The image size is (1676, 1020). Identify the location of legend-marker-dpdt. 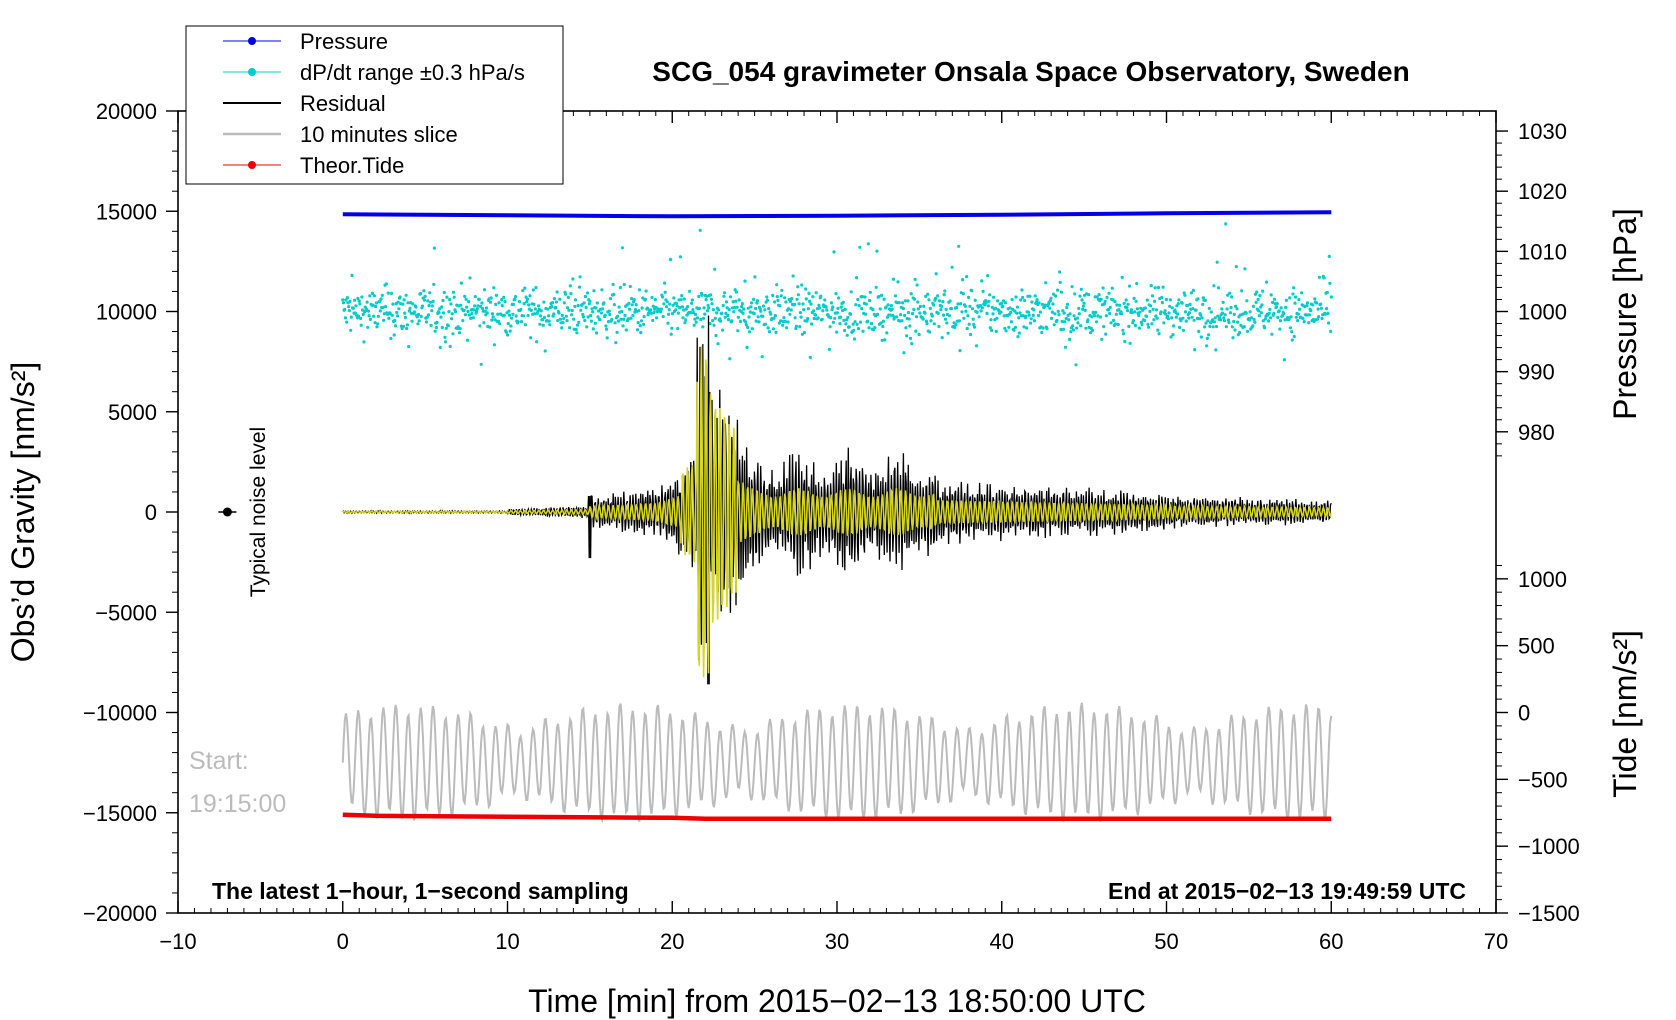
(252, 72).